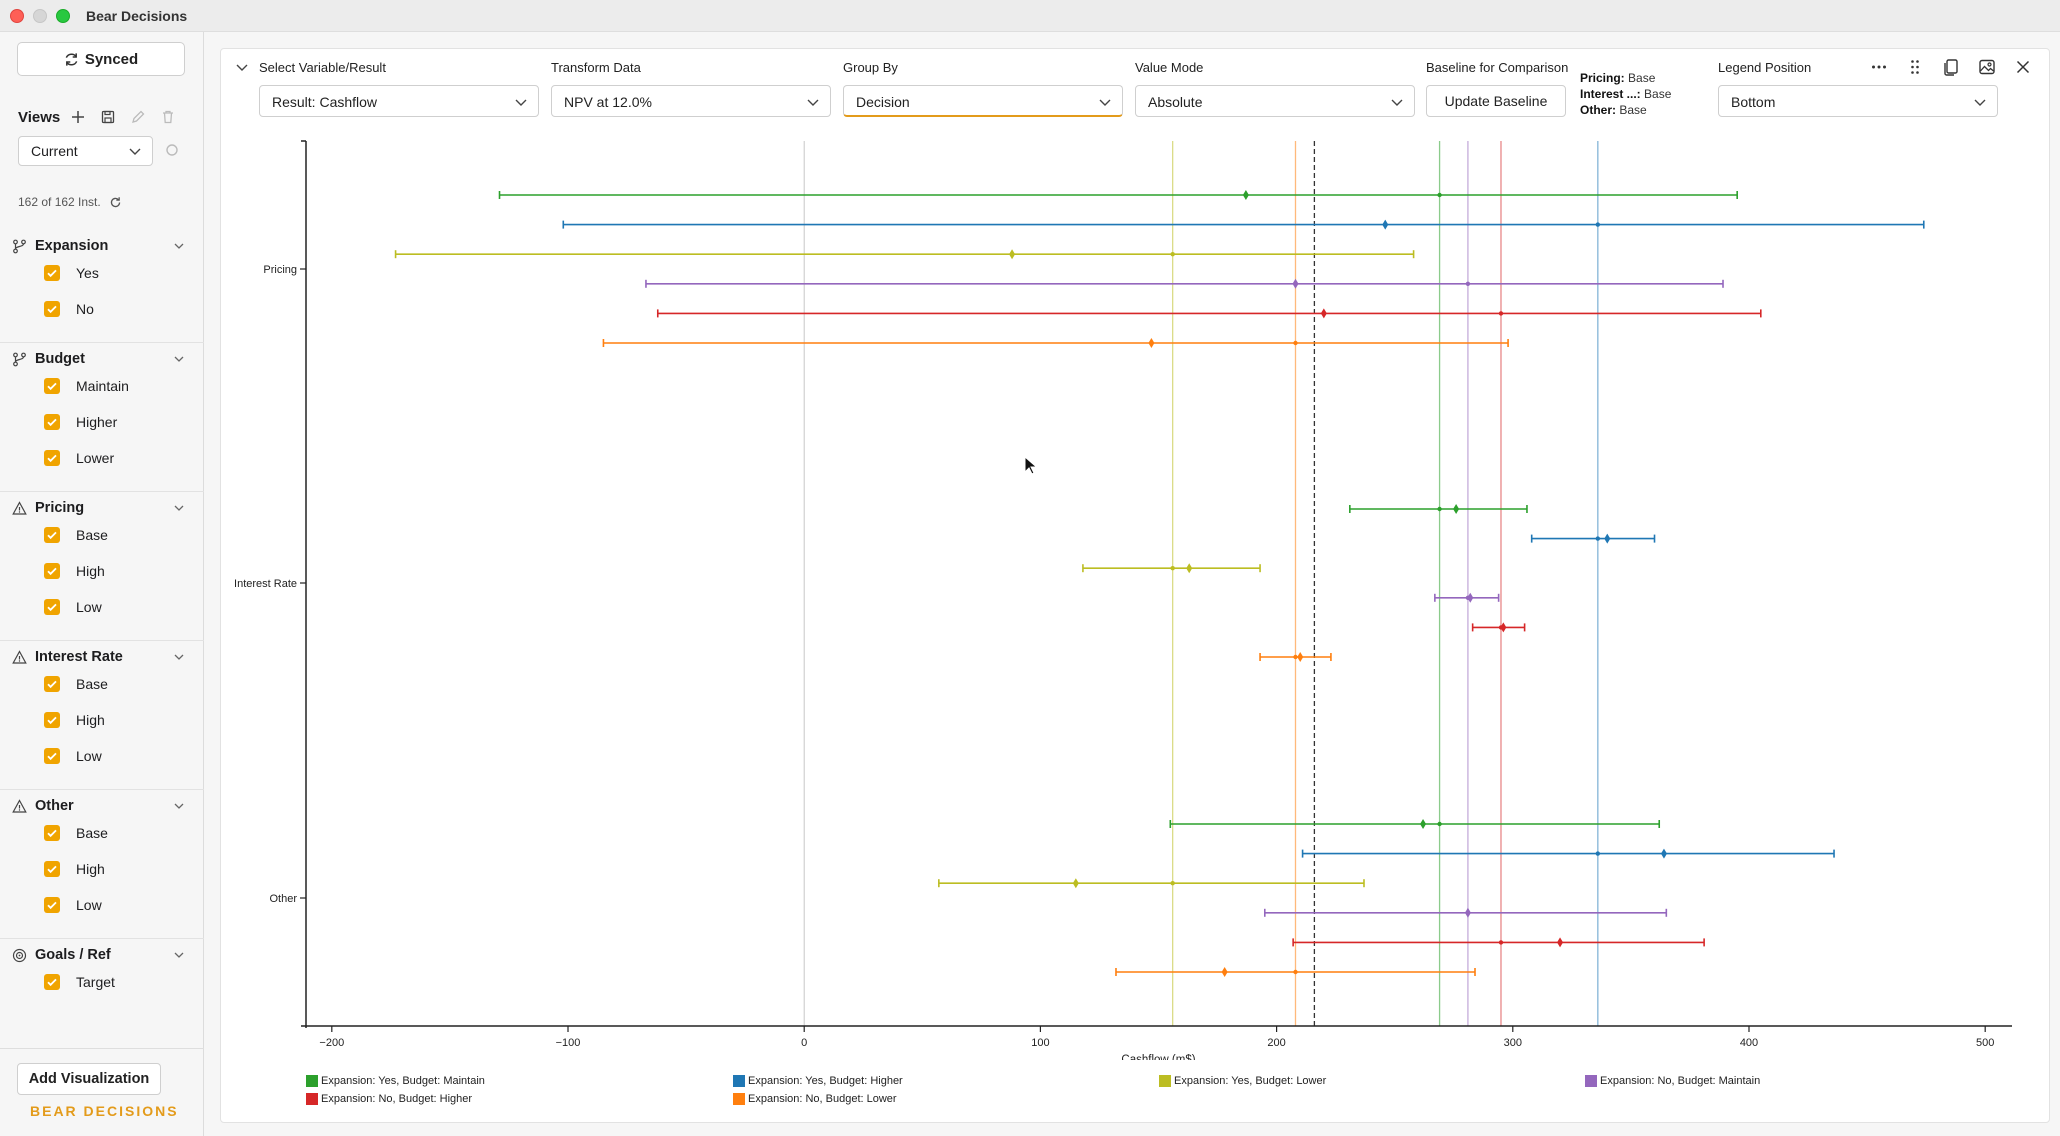 This screenshot has height=1136, width=2060. Describe the element at coordinates (168, 117) in the screenshot. I see `delete-view-icon` at that location.